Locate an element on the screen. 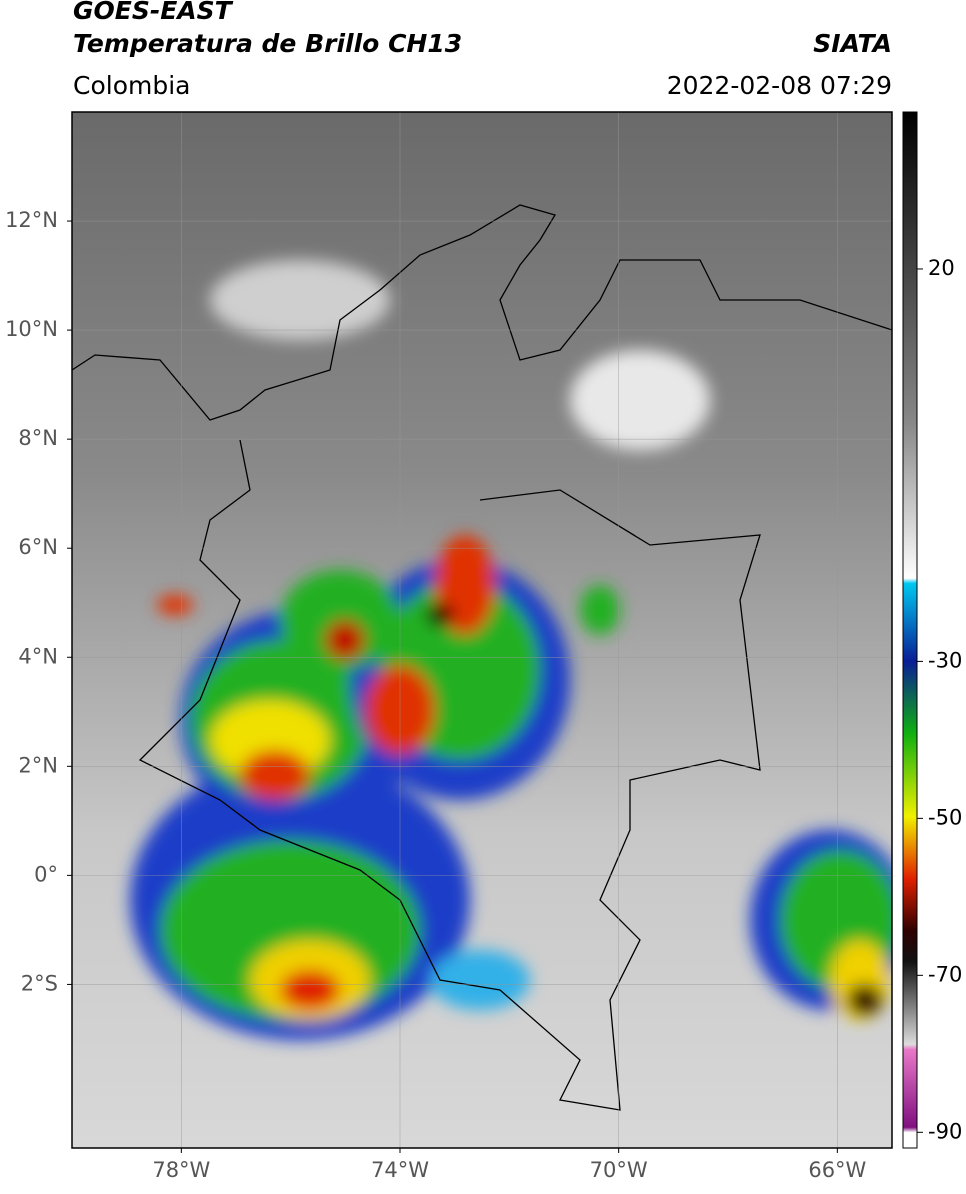  colorbar-tick-label: 20 is located at coordinates (941, 268).